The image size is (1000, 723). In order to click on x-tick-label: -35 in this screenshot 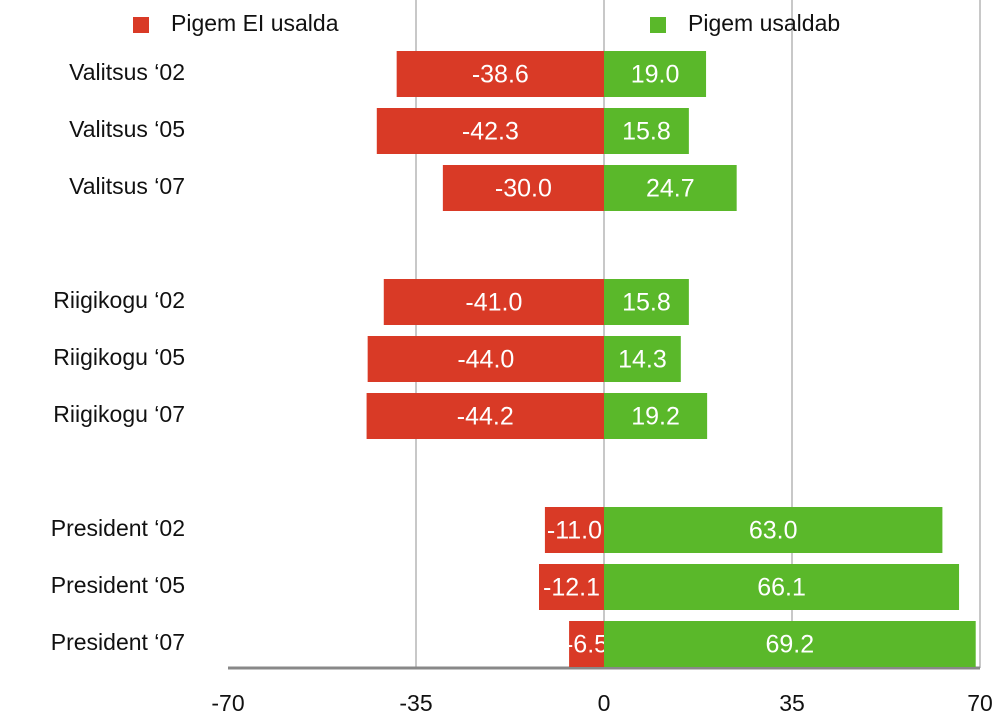, I will do `click(415, 703)`.